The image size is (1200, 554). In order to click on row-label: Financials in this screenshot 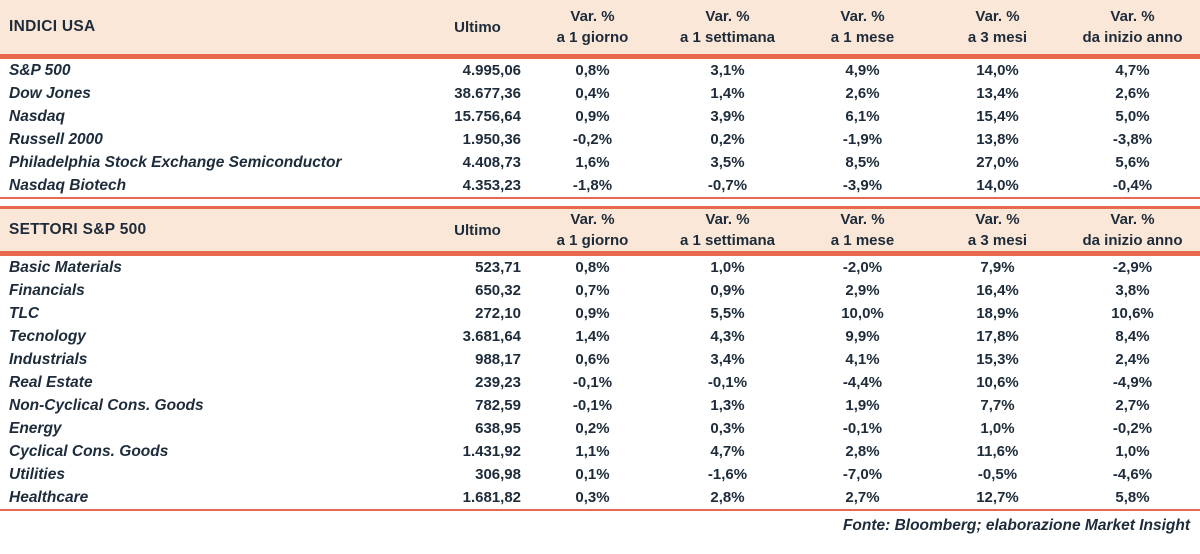, I will do `click(47, 290)`.